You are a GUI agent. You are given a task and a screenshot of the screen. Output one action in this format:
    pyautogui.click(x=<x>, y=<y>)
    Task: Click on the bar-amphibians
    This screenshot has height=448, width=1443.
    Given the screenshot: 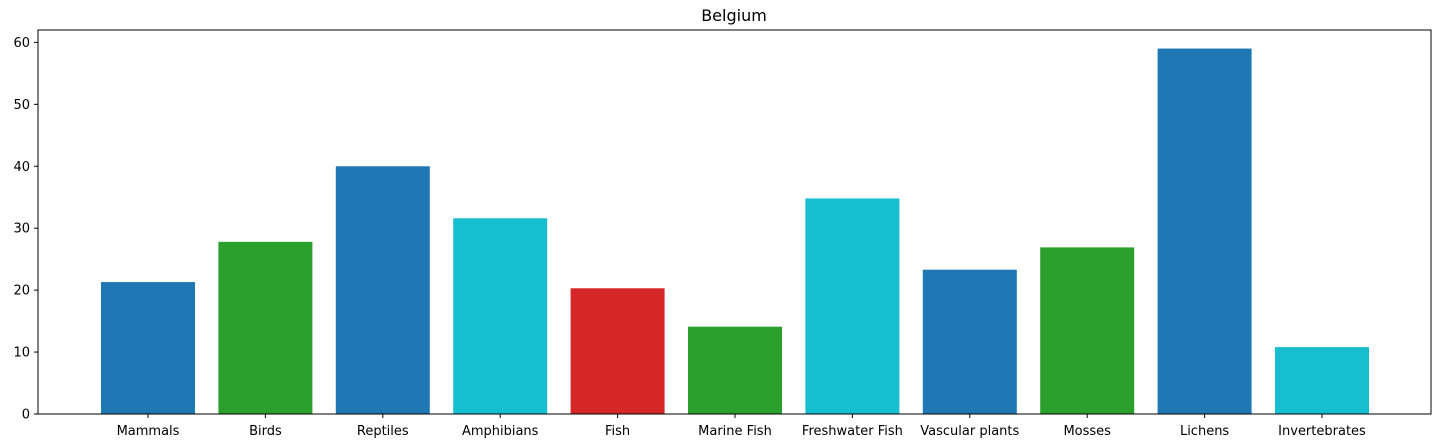 What is the action you would take?
    pyautogui.click(x=500, y=316)
    